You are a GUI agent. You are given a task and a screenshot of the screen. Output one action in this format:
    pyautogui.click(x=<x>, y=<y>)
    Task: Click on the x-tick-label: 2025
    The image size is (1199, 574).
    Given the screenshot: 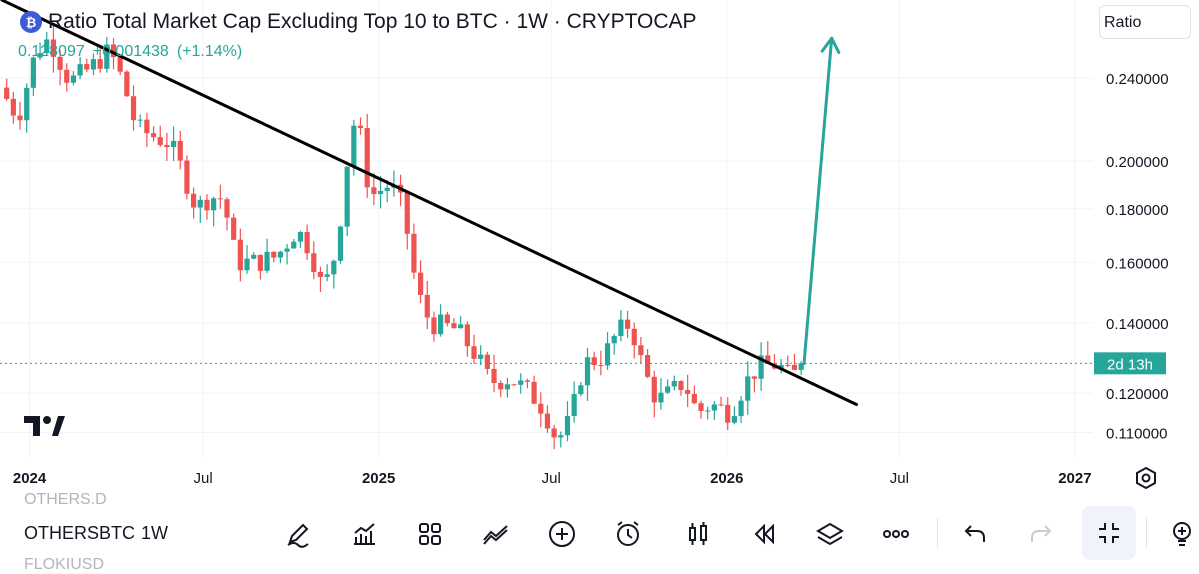 What is the action you would take?
    pyautogui.click(x=378, y=478)
    